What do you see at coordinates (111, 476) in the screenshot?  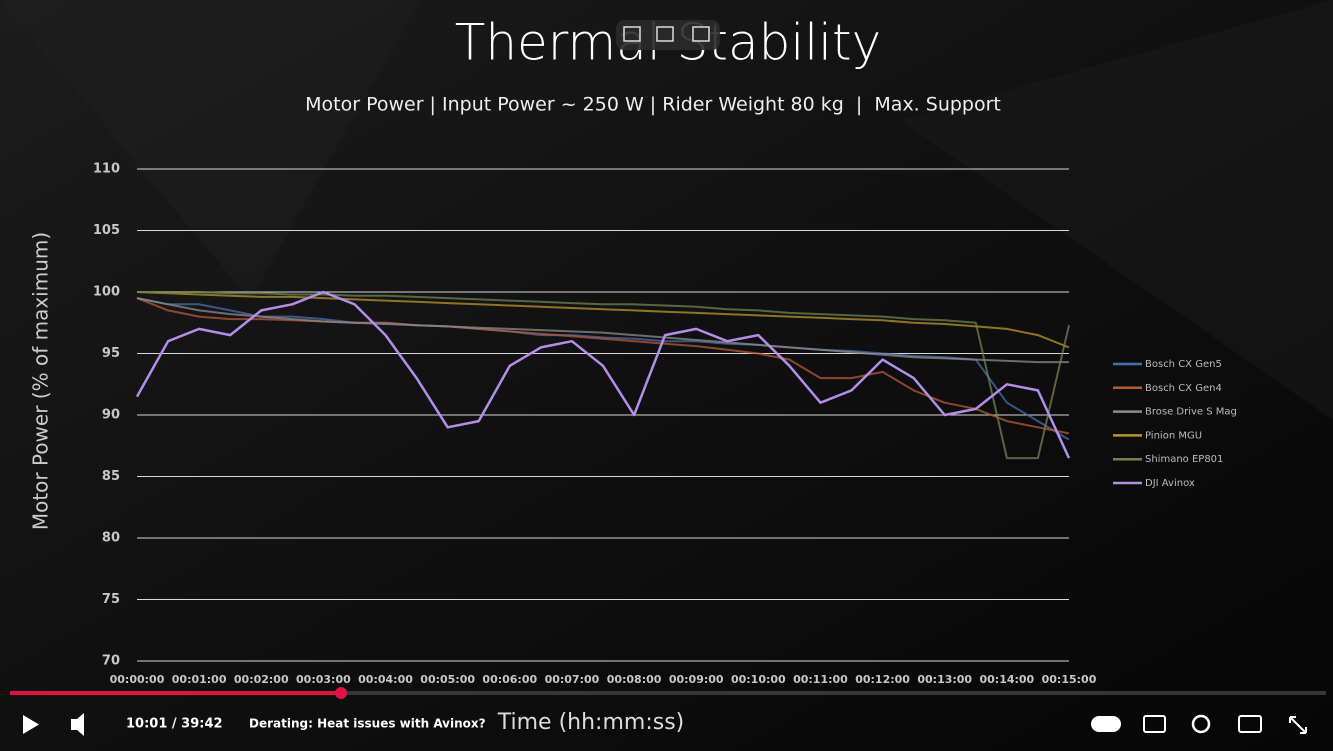 I see `y-tick-label: 85` at bounding box center [111, 476].